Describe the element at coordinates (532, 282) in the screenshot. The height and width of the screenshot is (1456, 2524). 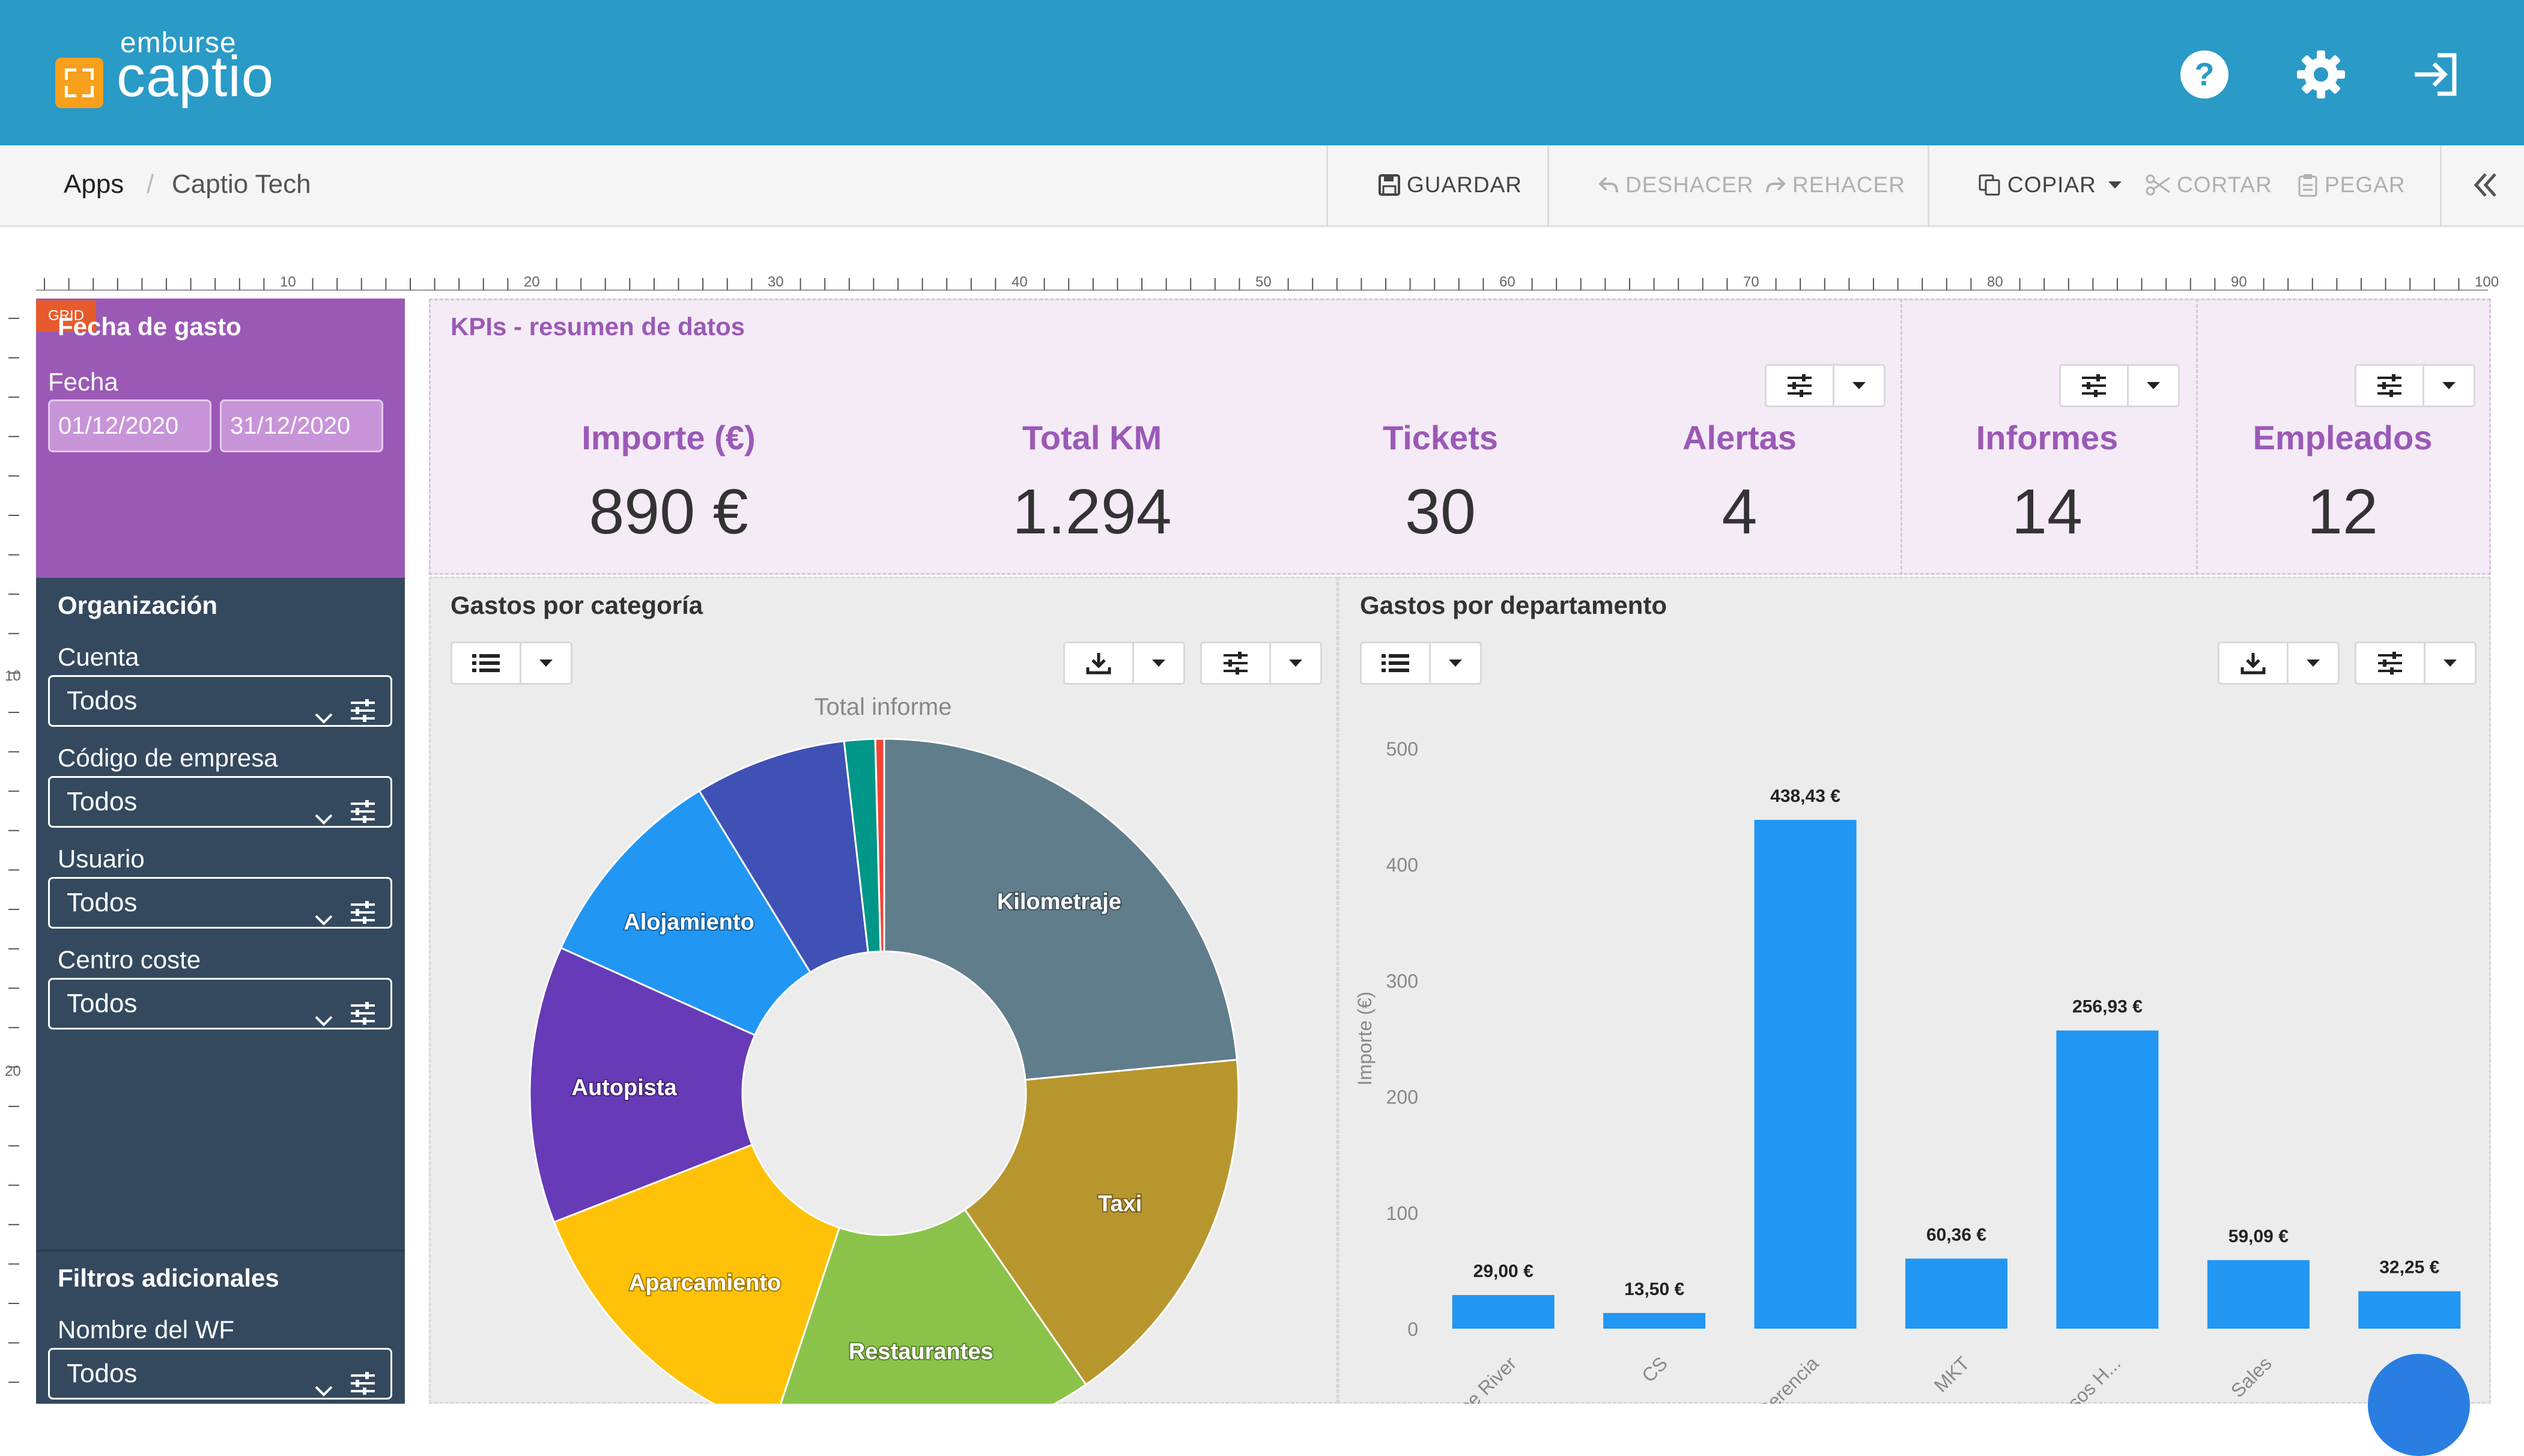
I see `ruler-top-label: 20` at that location.